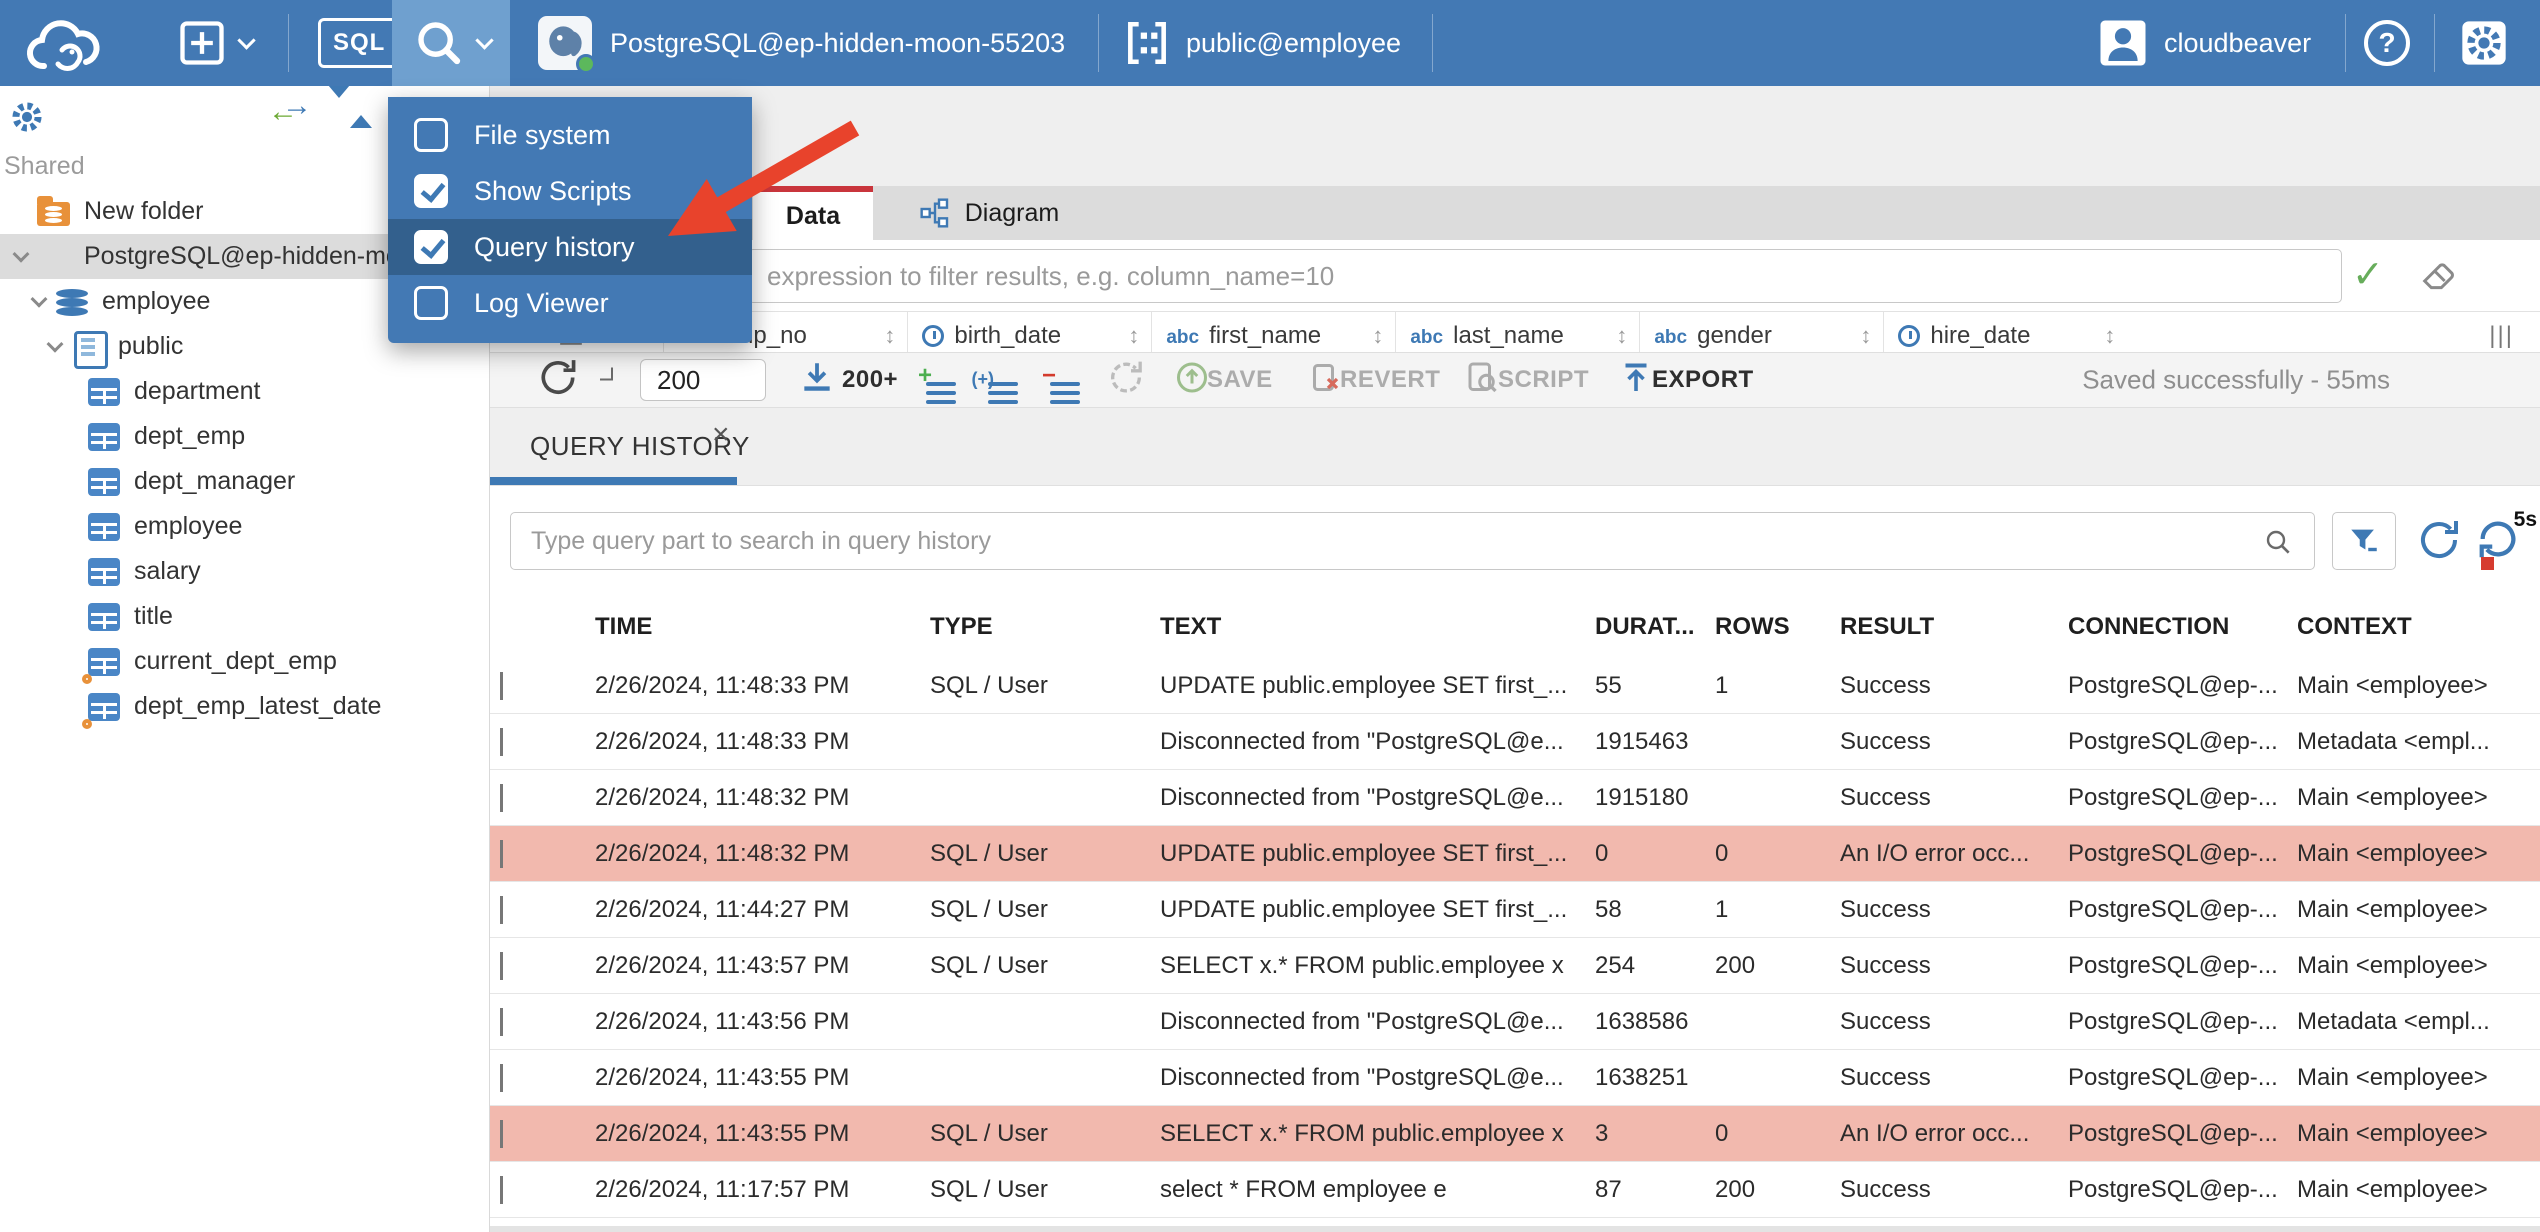 This screenshot has width=2540, height=1232. I want to click on sql-editor-button: SQL, so click(359, 43).